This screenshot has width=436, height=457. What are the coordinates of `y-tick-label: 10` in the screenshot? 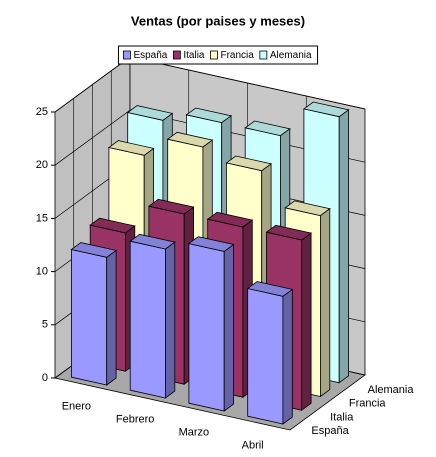 It's located at (42, 272).